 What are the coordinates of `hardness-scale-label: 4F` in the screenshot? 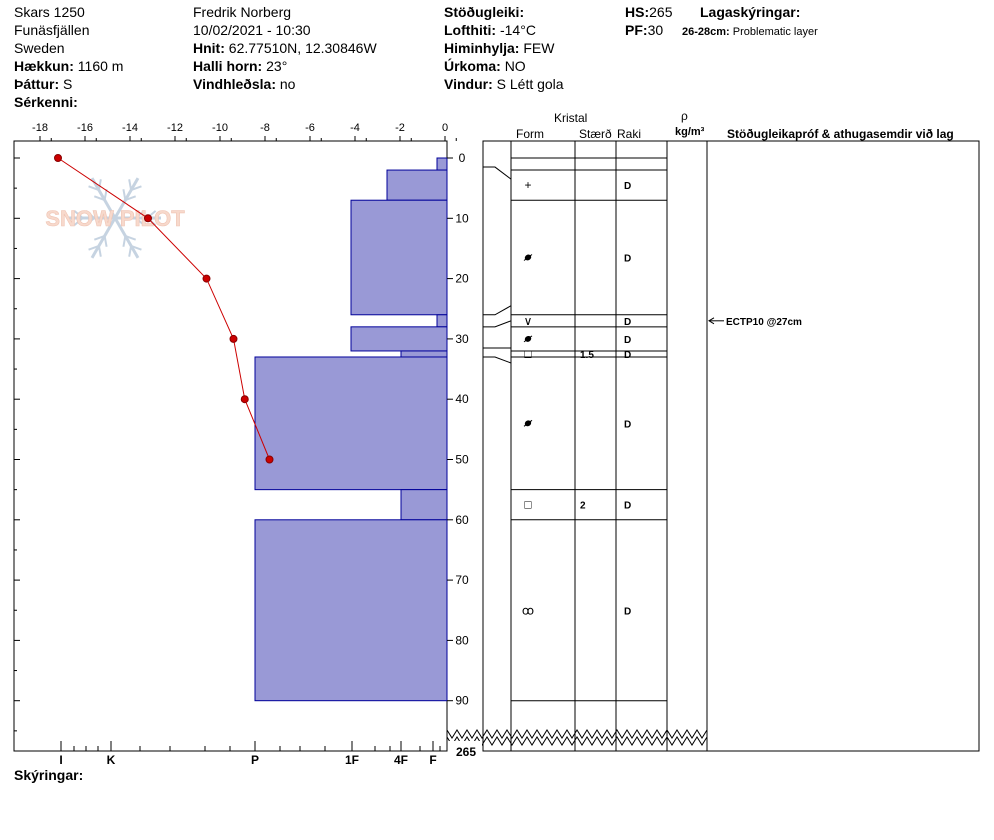 It's located at (401, 760).